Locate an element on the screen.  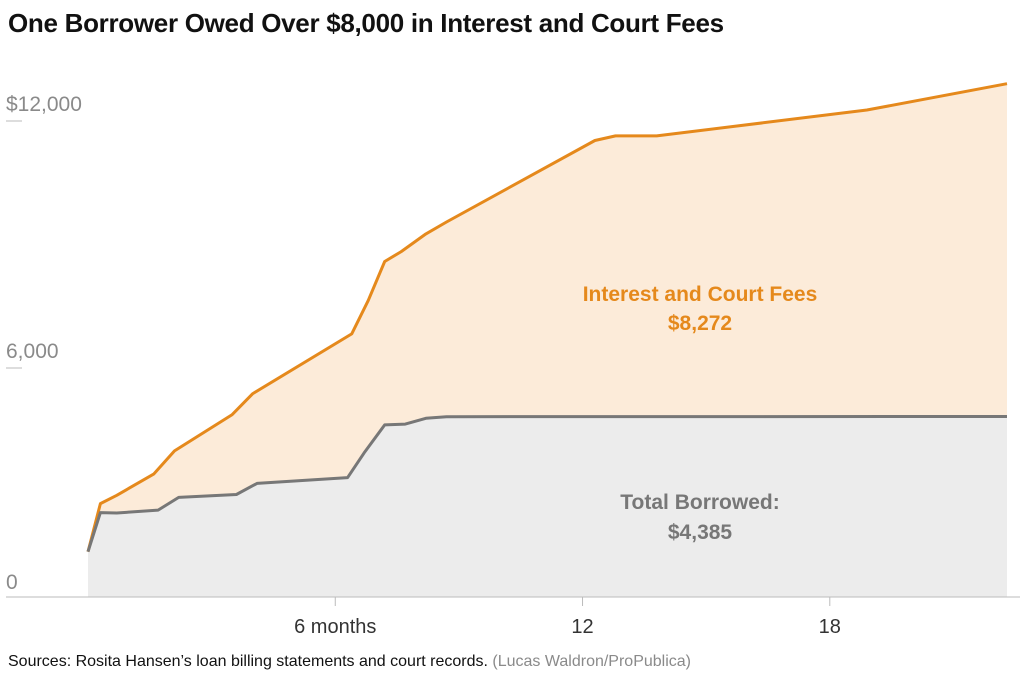
borrowed-annotation-label: Total Borrowed: is located at coordinates (699, 502).